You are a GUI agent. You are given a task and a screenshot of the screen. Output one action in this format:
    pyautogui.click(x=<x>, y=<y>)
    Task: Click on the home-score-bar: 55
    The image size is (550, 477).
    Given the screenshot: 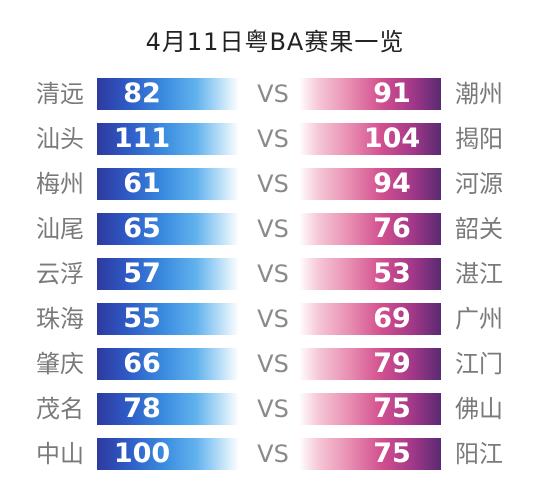 What is the action you would take?
    pyautogui.click(x=168, y=319)
    